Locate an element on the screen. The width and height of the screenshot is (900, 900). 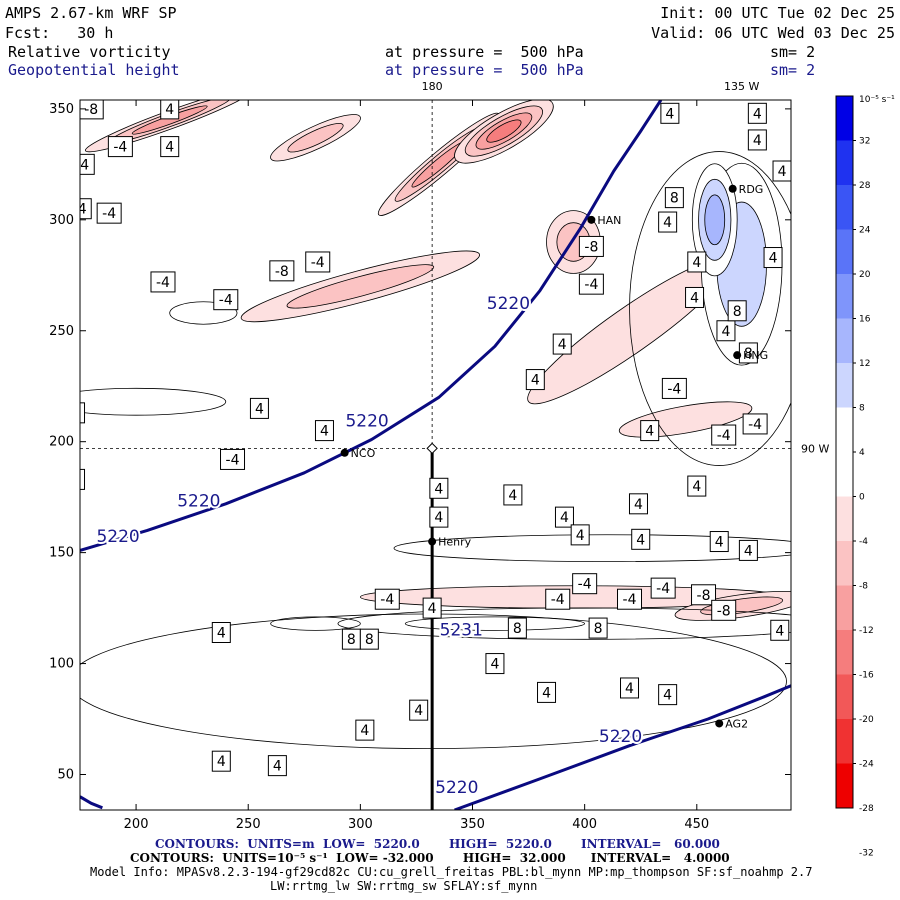
init-time: Init: 00 UTC Tue 02 Dec 25 is located at coordinates (777, 13).